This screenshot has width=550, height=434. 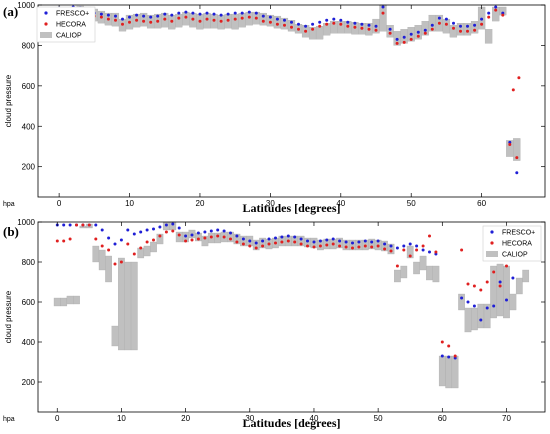 I want to click on panel-label: (a), so click(x=10, y=11).